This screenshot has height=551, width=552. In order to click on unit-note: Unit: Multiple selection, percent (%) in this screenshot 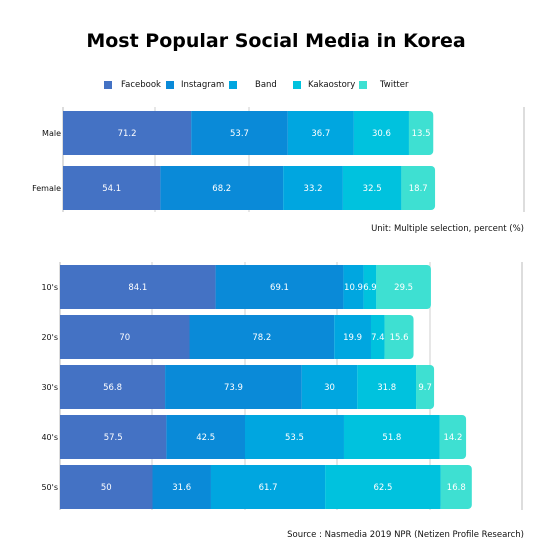, I will do `click(447, 229)`.